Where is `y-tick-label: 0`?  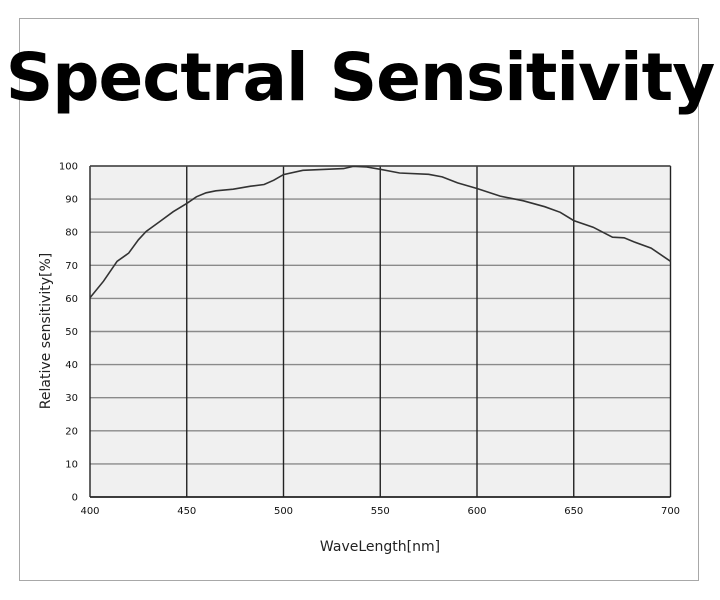 y-tick-label: 0 is located at coordinates (75, 498).